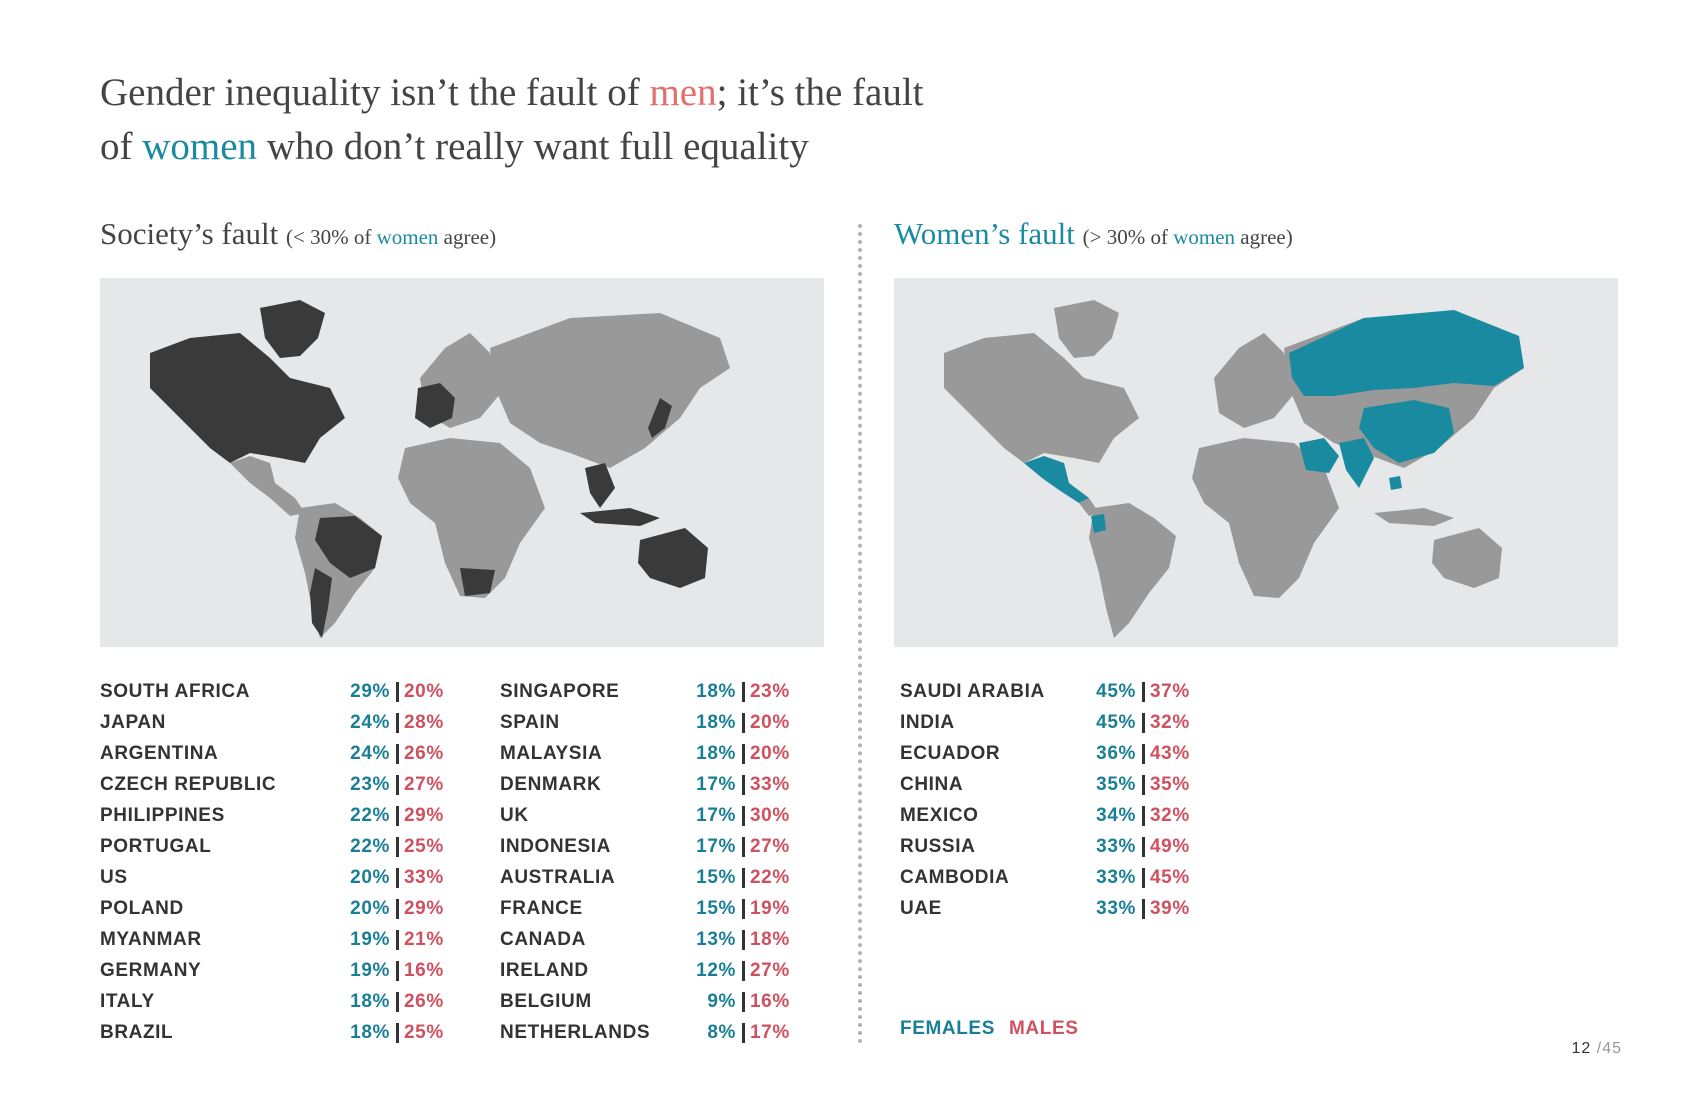 The image size is (1700, 1100). I want to click on table-row: MALAYSIA 18% 20%, so click(655, 753).